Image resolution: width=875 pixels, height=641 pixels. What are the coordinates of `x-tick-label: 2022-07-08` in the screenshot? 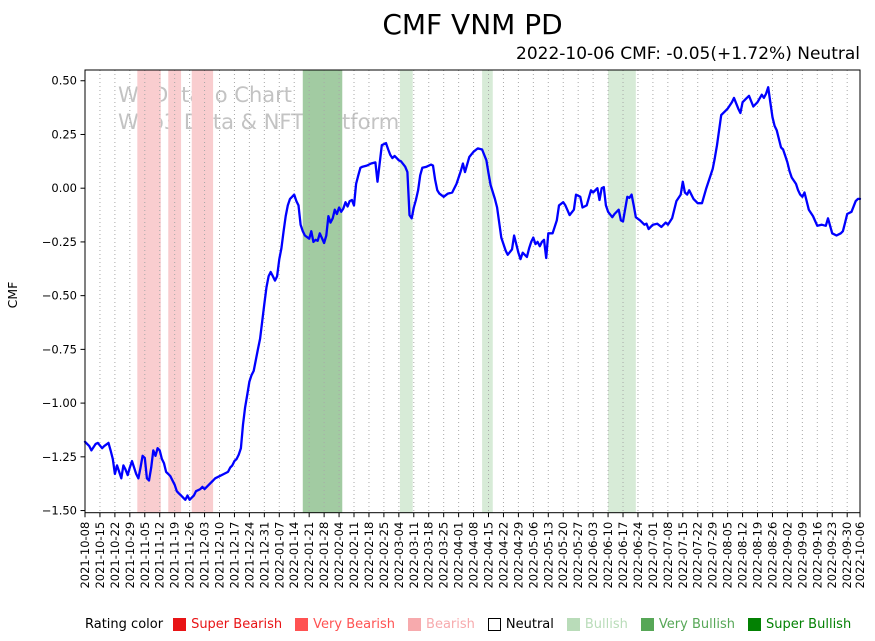 It's located at (668, 555).